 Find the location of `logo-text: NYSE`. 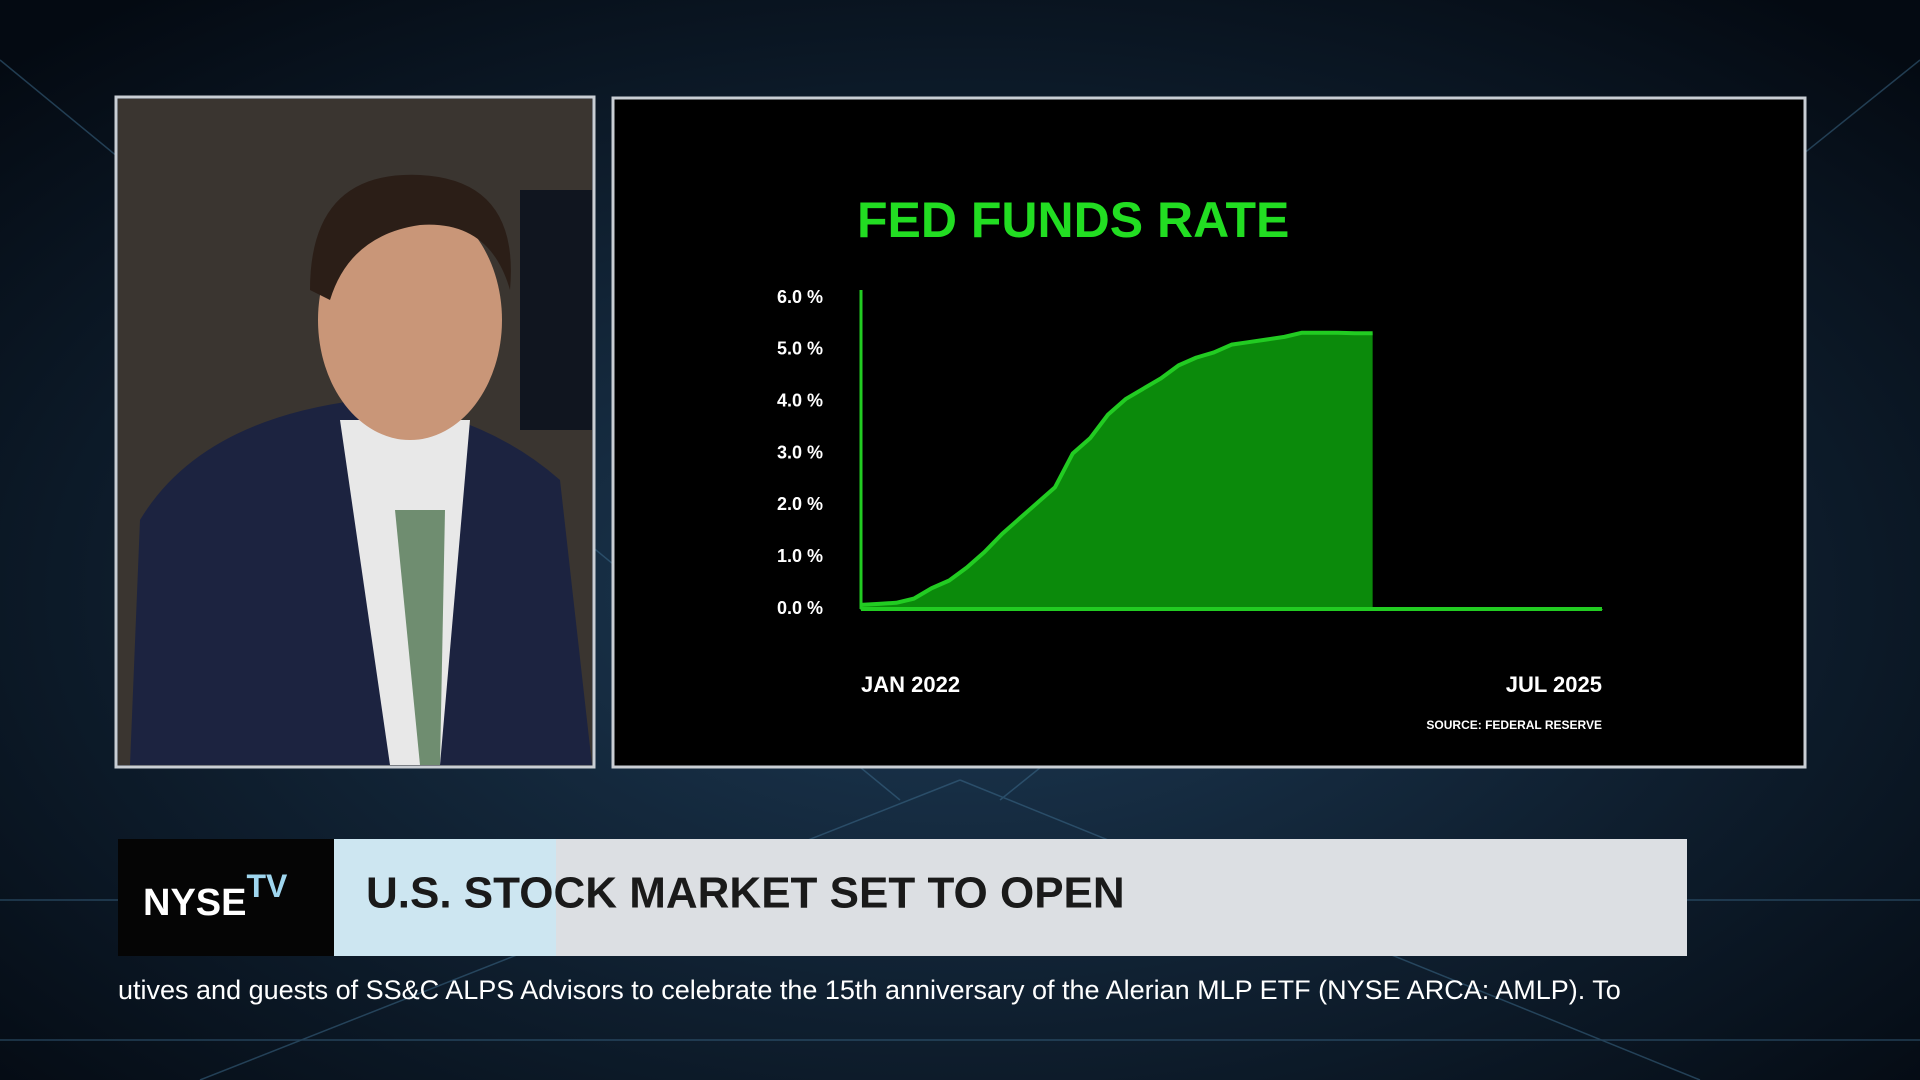

logo-text: NYSE is located at coordinates (194, 903).